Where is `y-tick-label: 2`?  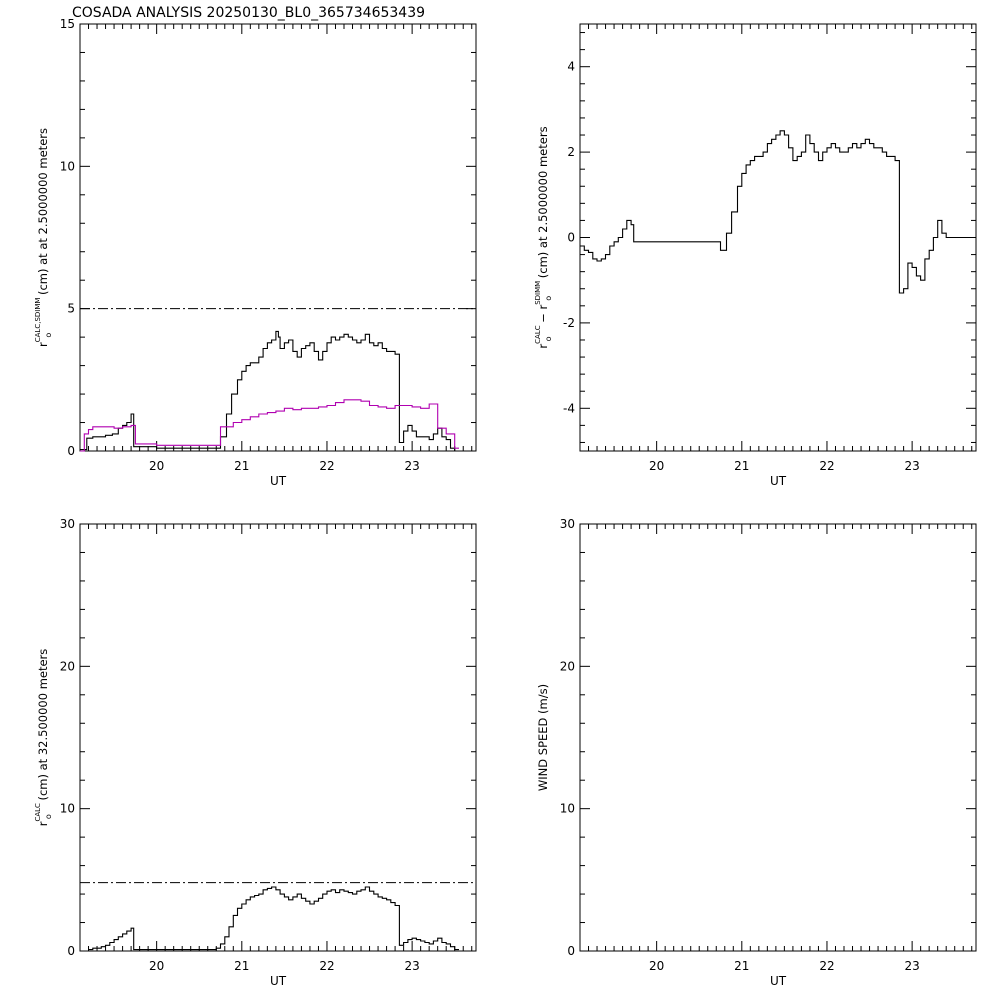 y-tick-label: 2 is located at coordinates (571, 152).